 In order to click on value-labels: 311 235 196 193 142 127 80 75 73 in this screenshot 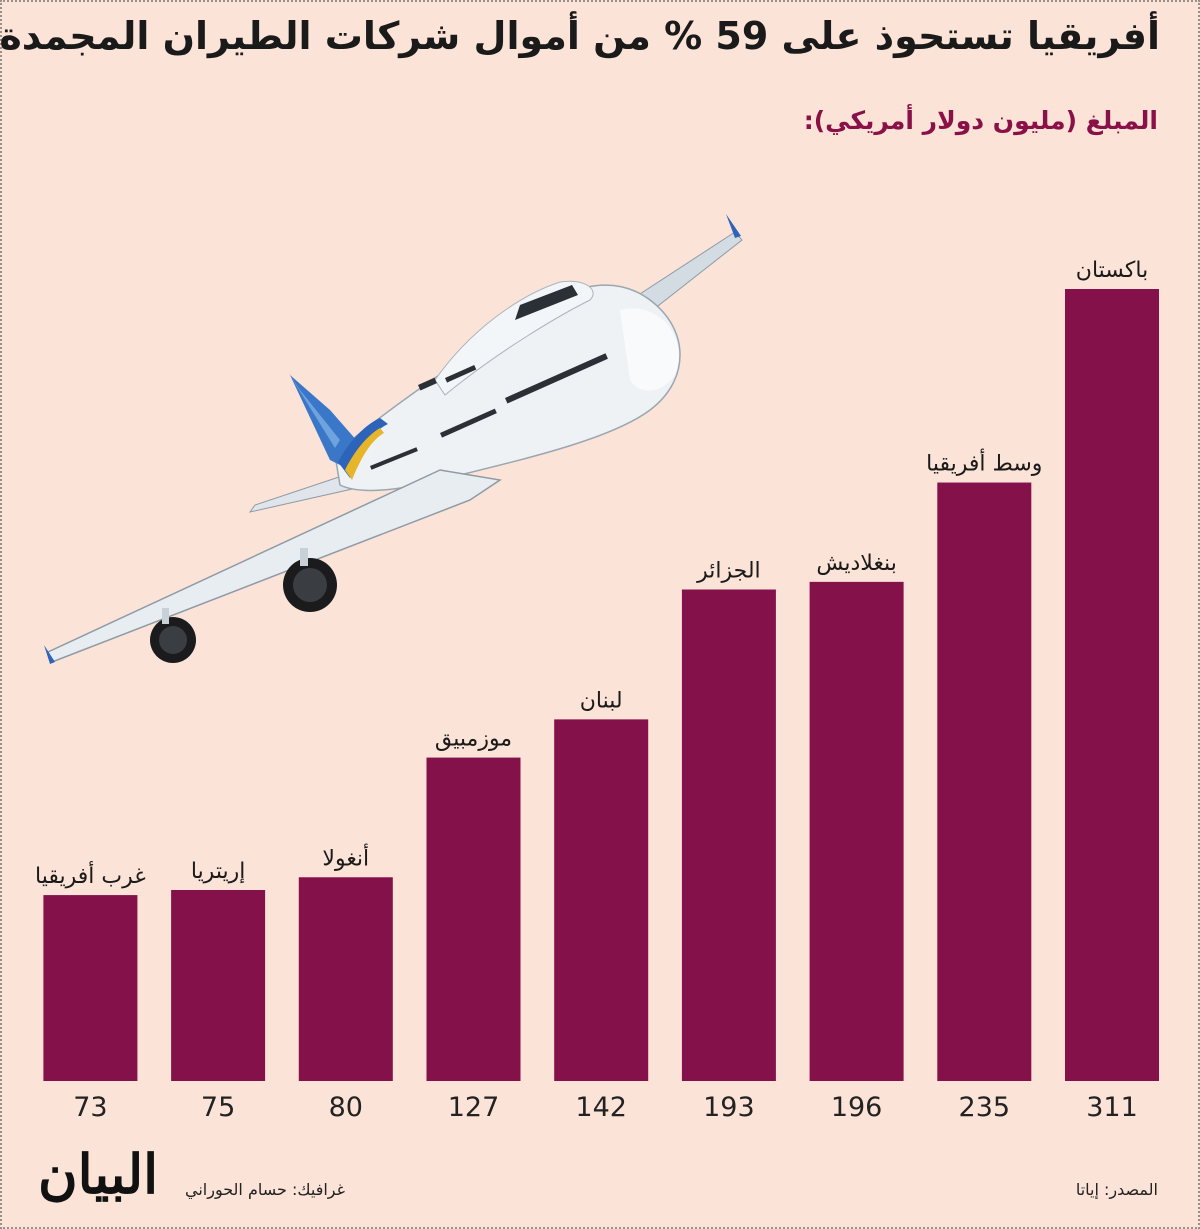, I will do `click(605, 1107)`.